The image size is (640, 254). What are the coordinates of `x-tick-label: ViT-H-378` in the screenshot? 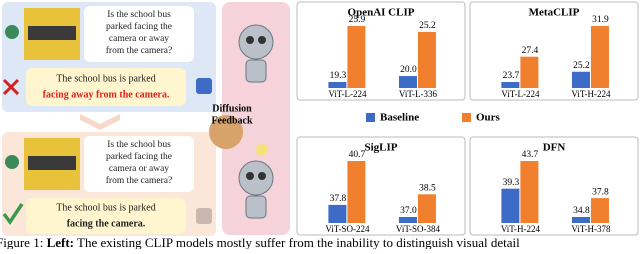 It's located at (591, 229).